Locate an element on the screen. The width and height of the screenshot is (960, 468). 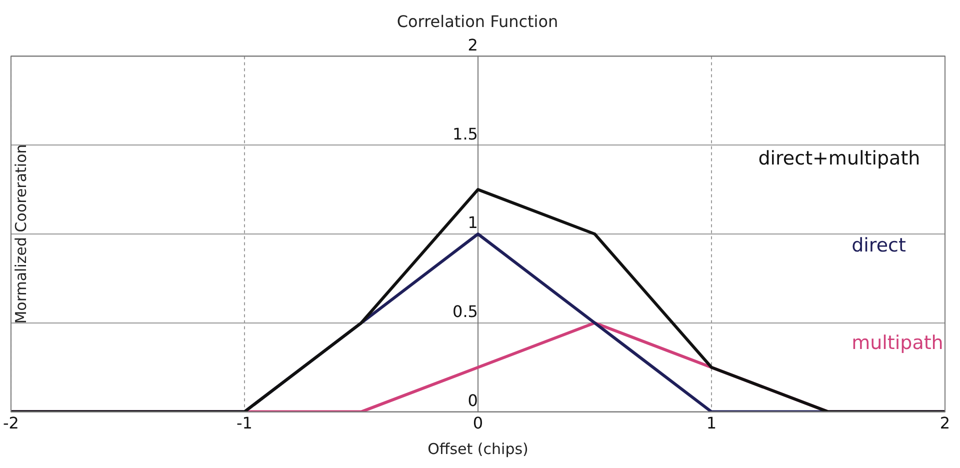
x-tick-label: -2 is located at coordinates (11, 423).